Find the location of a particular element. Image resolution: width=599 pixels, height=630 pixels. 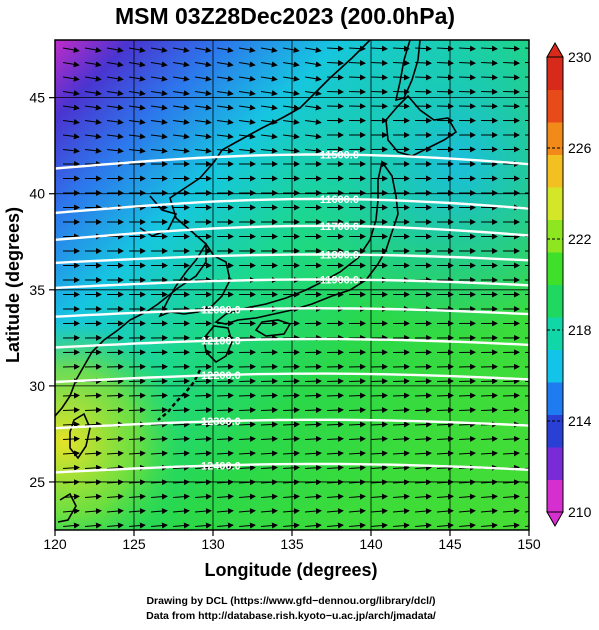

contour-label-3: 11800.0 is located at coordinates (339, 256).